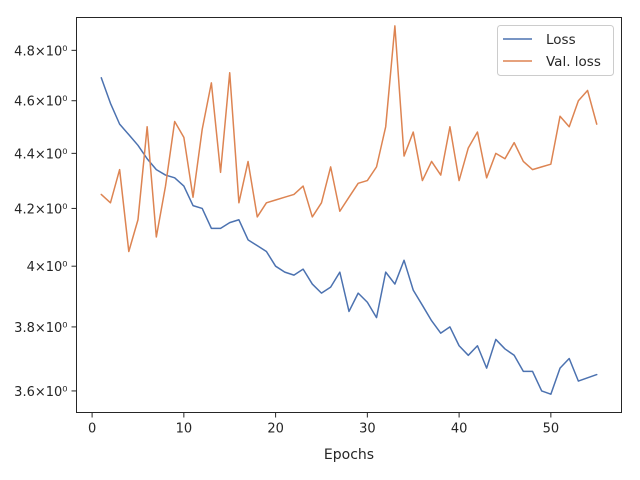 This screenshot has width=640, height=480. What do you see at coordinates (40, 51) in the screenshot?
I see `y-tick-label: 4.8×10⁰` at bounding box center [40, 51].